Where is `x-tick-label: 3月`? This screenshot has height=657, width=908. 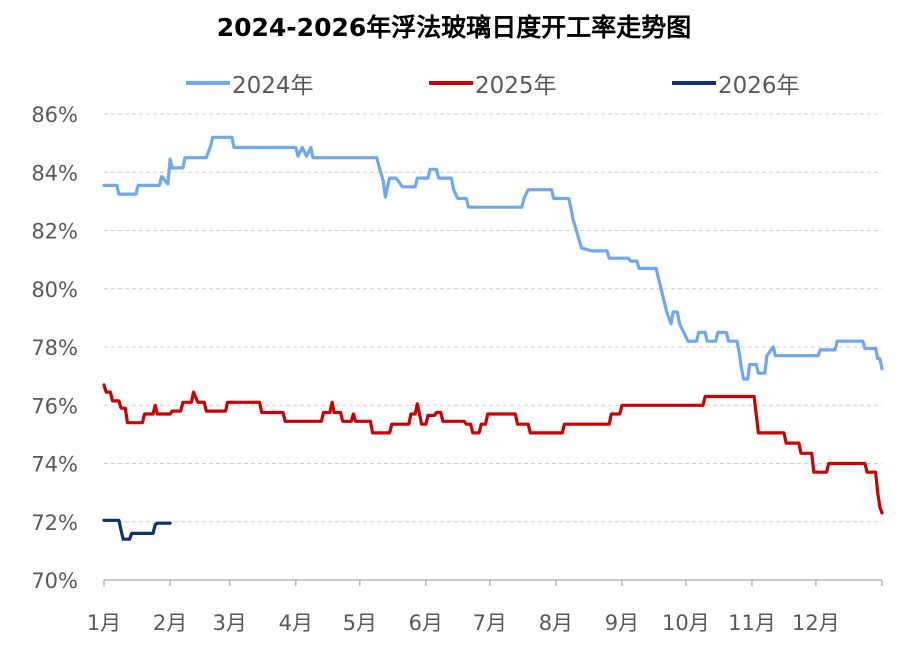
x-tick-label: 3月 is located at coordinates (230, 623).